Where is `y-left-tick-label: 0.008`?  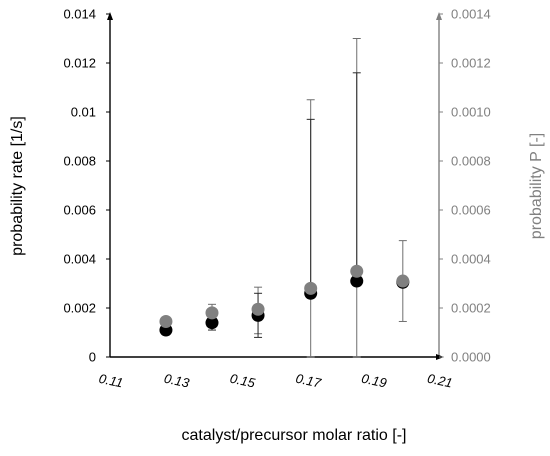 y-left-tick-label: 0.008 is located at coordinates (79, 161).